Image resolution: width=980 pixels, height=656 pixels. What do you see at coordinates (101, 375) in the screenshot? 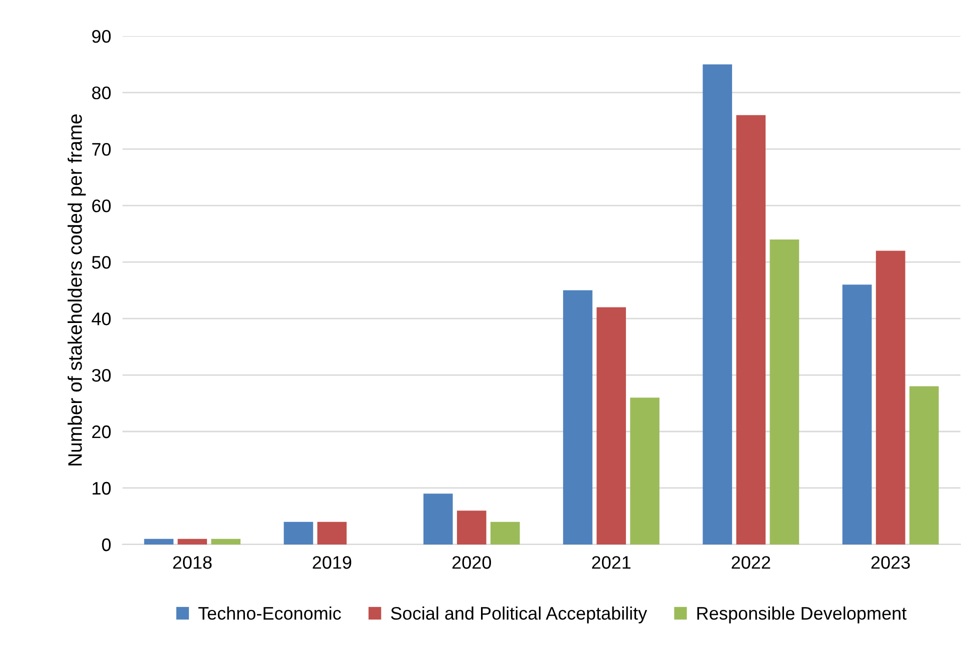
I see `y-tick-label: 30` at bounding box center [101, 375].